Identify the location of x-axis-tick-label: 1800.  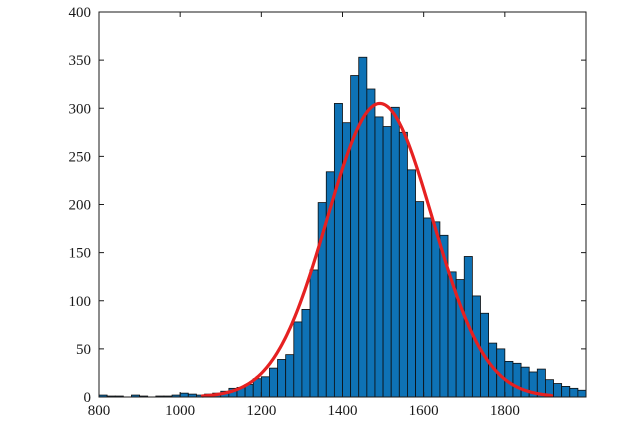
(505, 411).